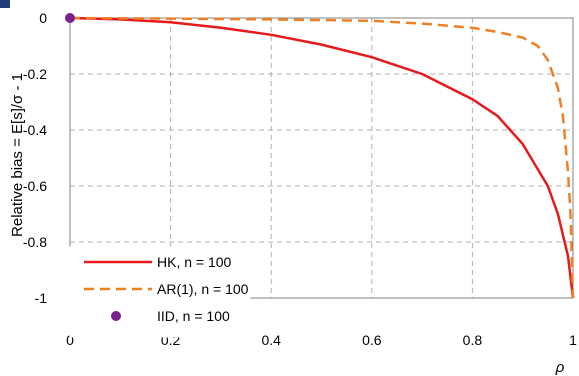  What do you see at coordinates (41, 298) in the screenshot?
I see `y-tick-label: -1` at bounding box center [41, 298].